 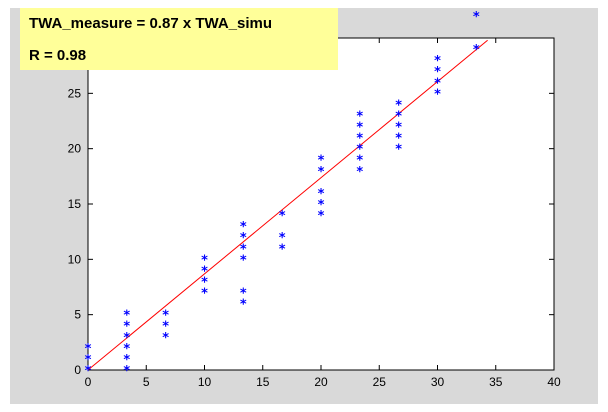 I want to click on y-tick-label: 15, so click(x=75, y=204).